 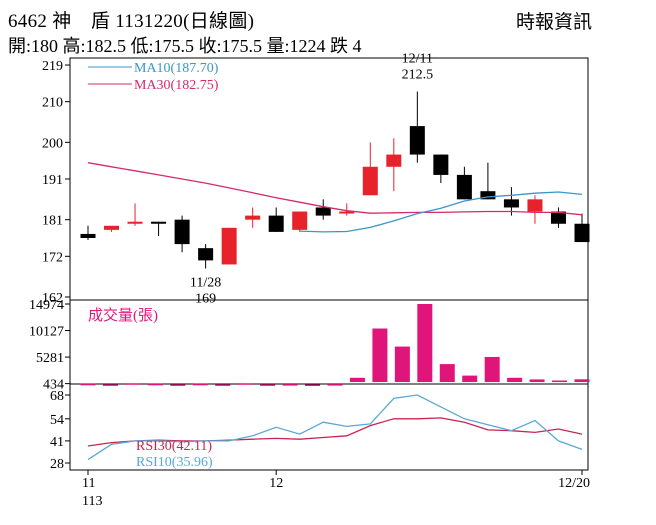 I want to click on source-label: 時報資訊, so click(x=553, y=22).